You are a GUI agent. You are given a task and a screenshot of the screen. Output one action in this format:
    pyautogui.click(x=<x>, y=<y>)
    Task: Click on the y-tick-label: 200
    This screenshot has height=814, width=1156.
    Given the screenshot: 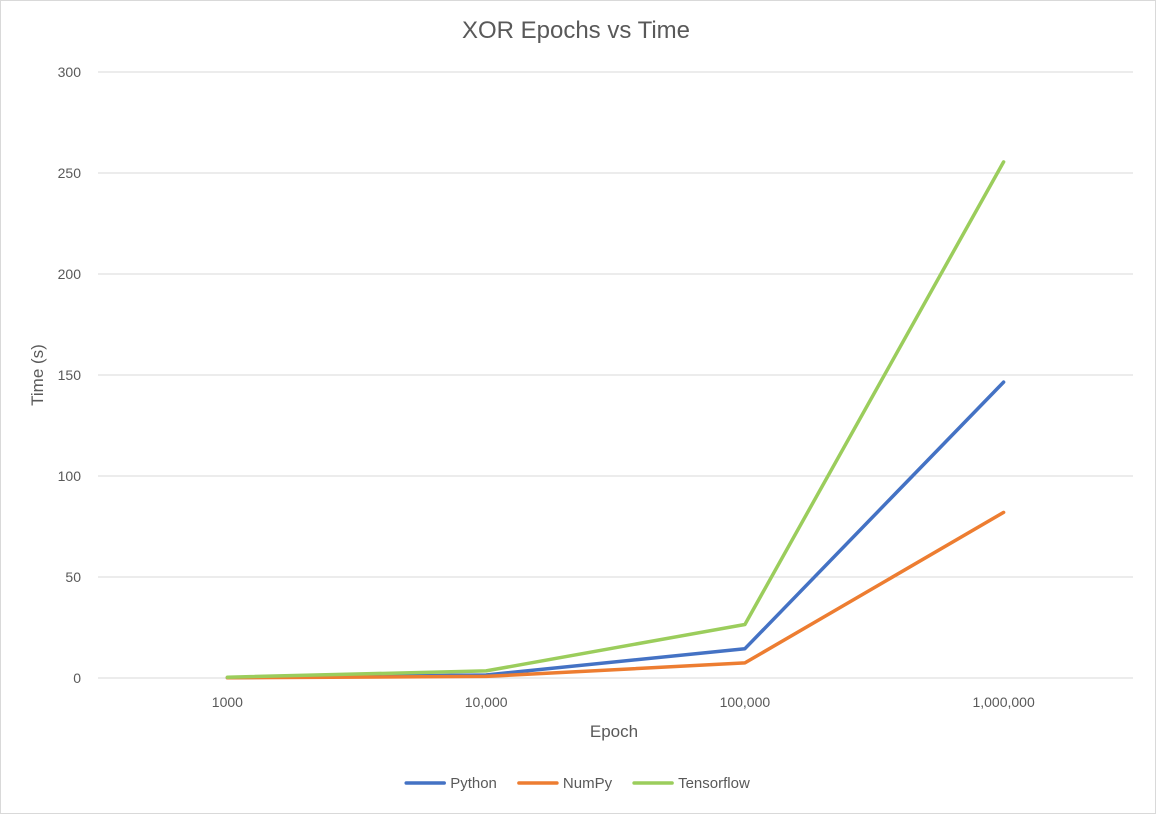 What is the action you would take?
    pyautogui.click(x=70, y=274)
    